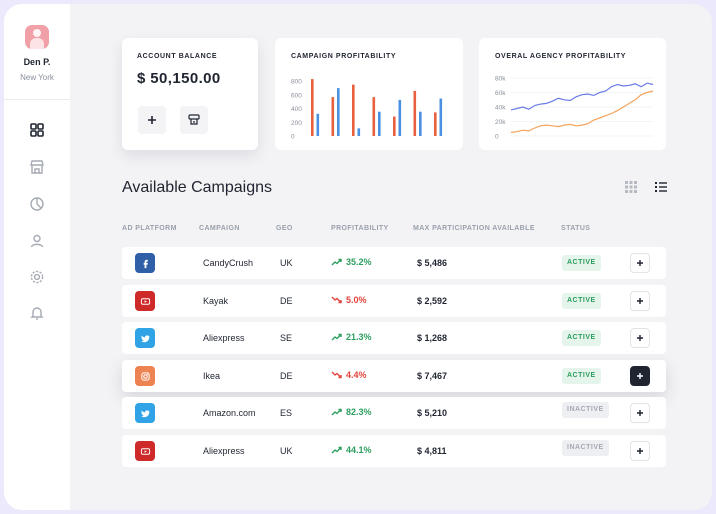  I want to click on table-row: Kayak DE 5.0% $ 2,592 ACTIVE, so click(394, 301).